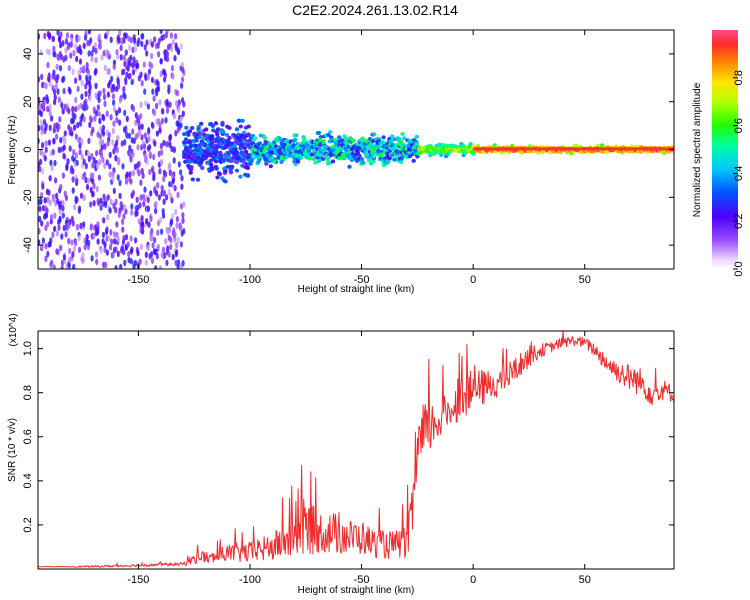 The width and height of the screenshot is (750, 600). Describe the element at coordinates (585, 580) in the screenshot. I see `snr-x-tick-label: 50` at that location.